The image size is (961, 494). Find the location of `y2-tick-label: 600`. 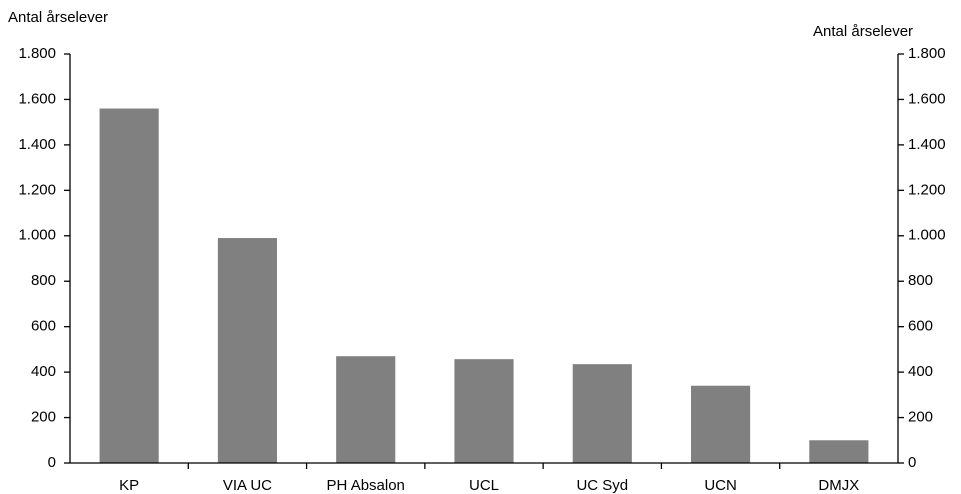

y2-tick-label: 600 is located at coordinates (920, 326).